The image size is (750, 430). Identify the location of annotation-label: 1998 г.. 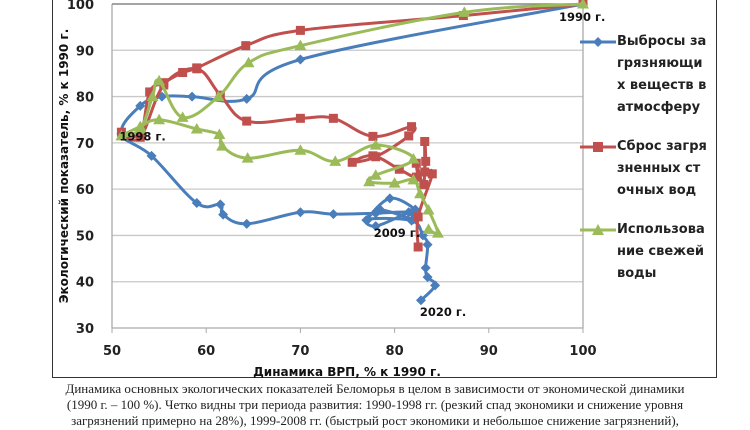
(142, 137).